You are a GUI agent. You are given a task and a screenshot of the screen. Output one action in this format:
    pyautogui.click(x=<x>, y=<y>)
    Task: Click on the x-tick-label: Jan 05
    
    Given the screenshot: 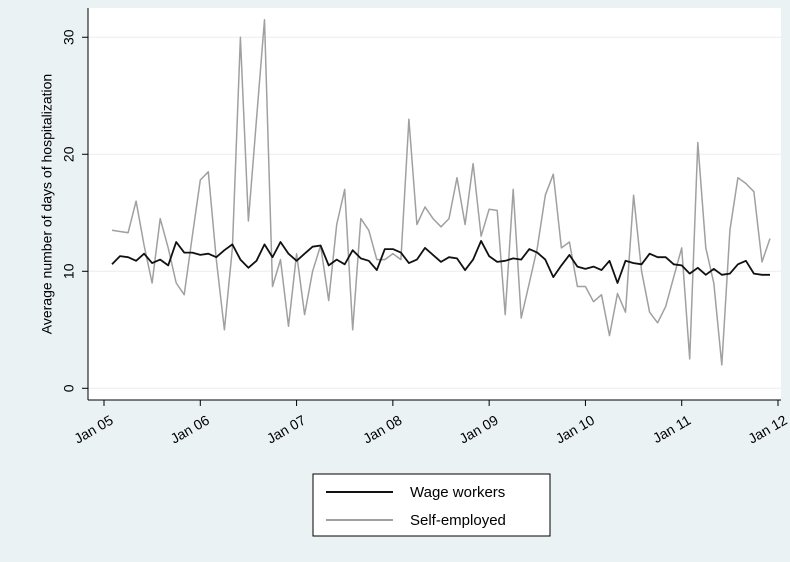 What is the action you would take?
    pyautogui.click(x=93, y=429)
    